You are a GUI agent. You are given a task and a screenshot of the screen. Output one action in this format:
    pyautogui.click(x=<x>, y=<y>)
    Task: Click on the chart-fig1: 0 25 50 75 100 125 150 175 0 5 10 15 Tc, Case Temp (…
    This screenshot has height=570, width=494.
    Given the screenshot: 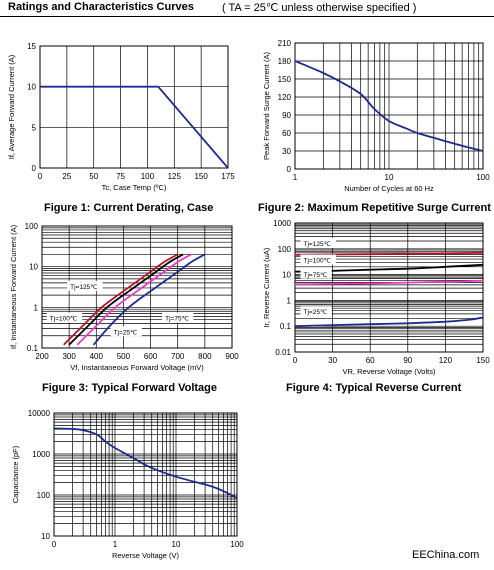 What is the action you would take?
    pyautogui.click(x=121, y=117)
    